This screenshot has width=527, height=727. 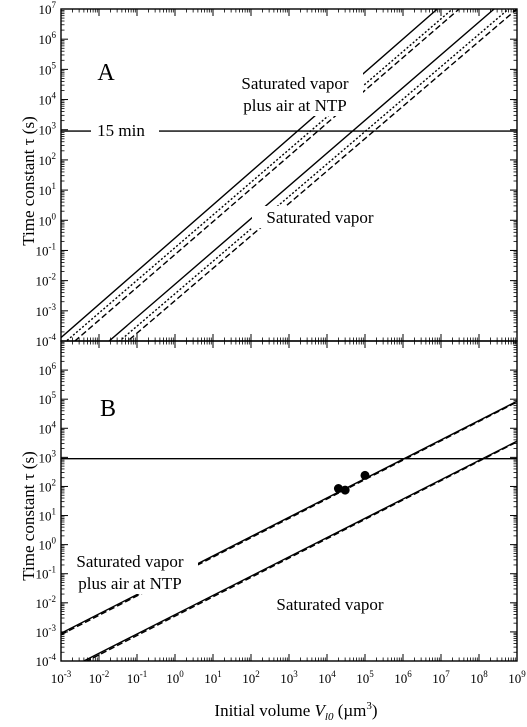 I want to click on panel-label: A, so click(x=106, y=73).